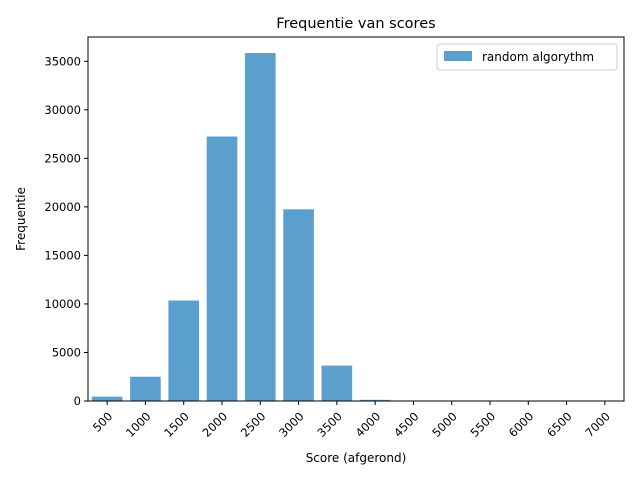  I want to click on y-tick-label: 15000, so click(62, 255).